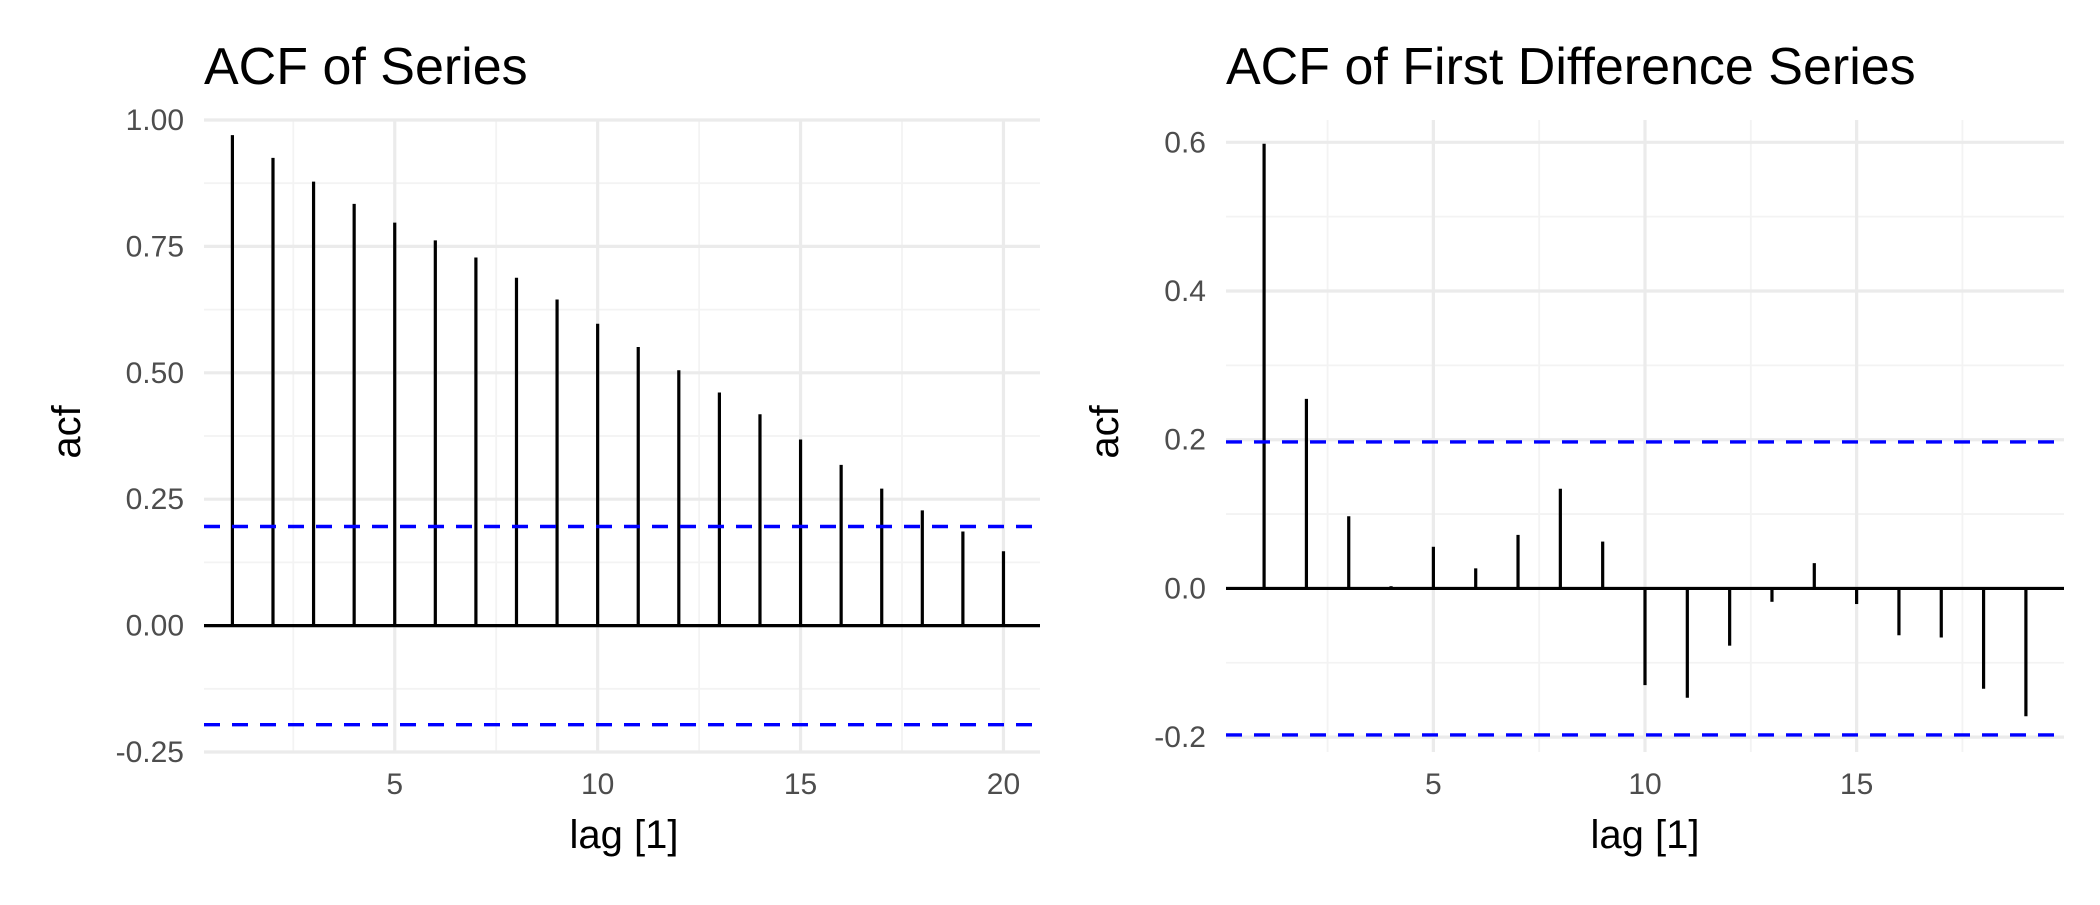 Image resolution: width=2100 pixels, height=905 pixels. I want to click on y-tick-label: 0.50, so click(155, 373).